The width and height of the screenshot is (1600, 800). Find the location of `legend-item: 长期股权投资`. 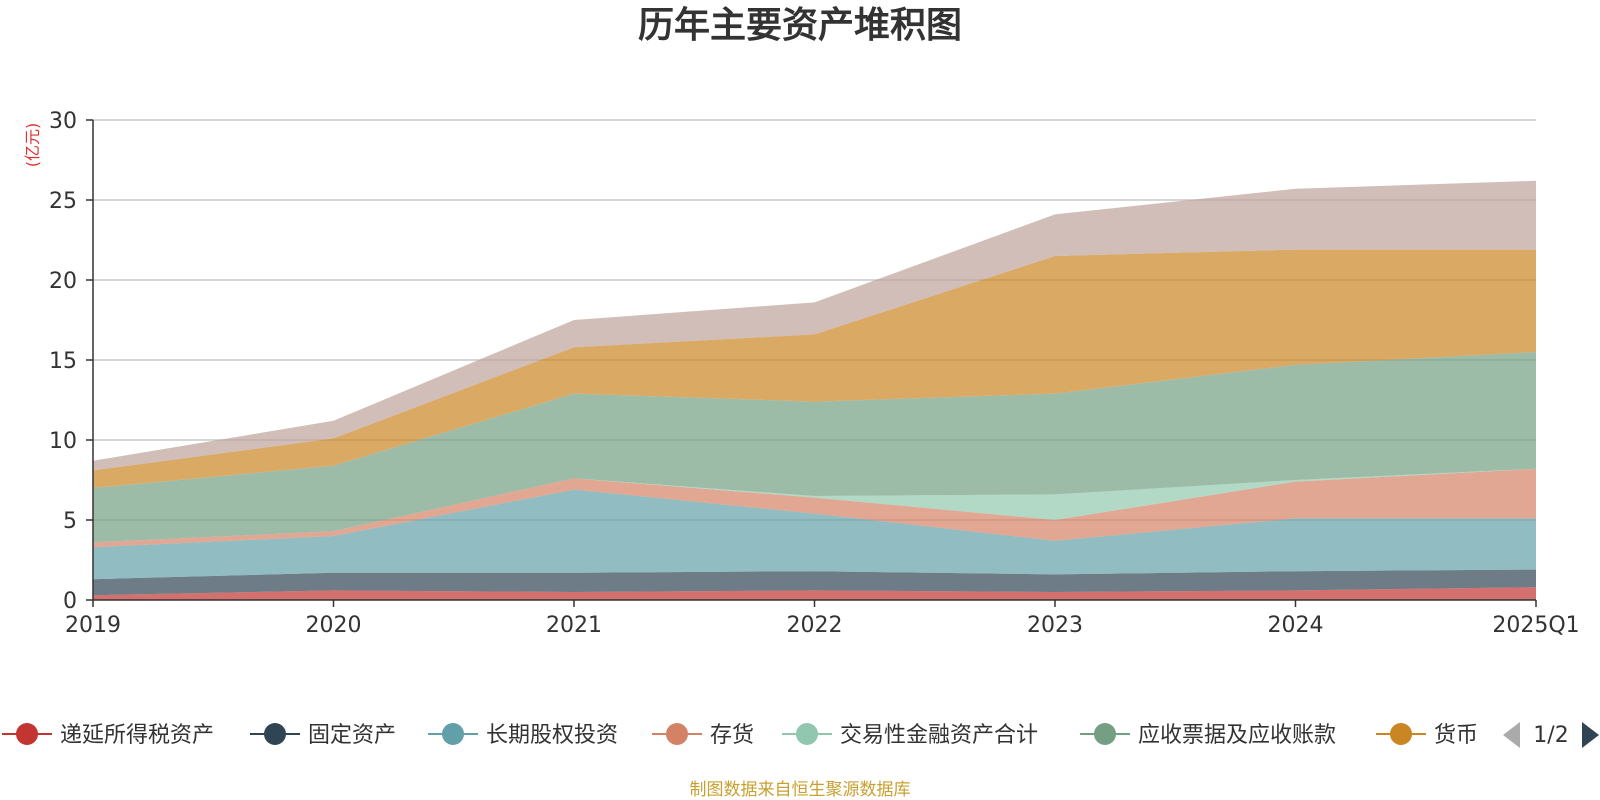

legend-item: 长期股权投资 is located at coordinates (523, 735).